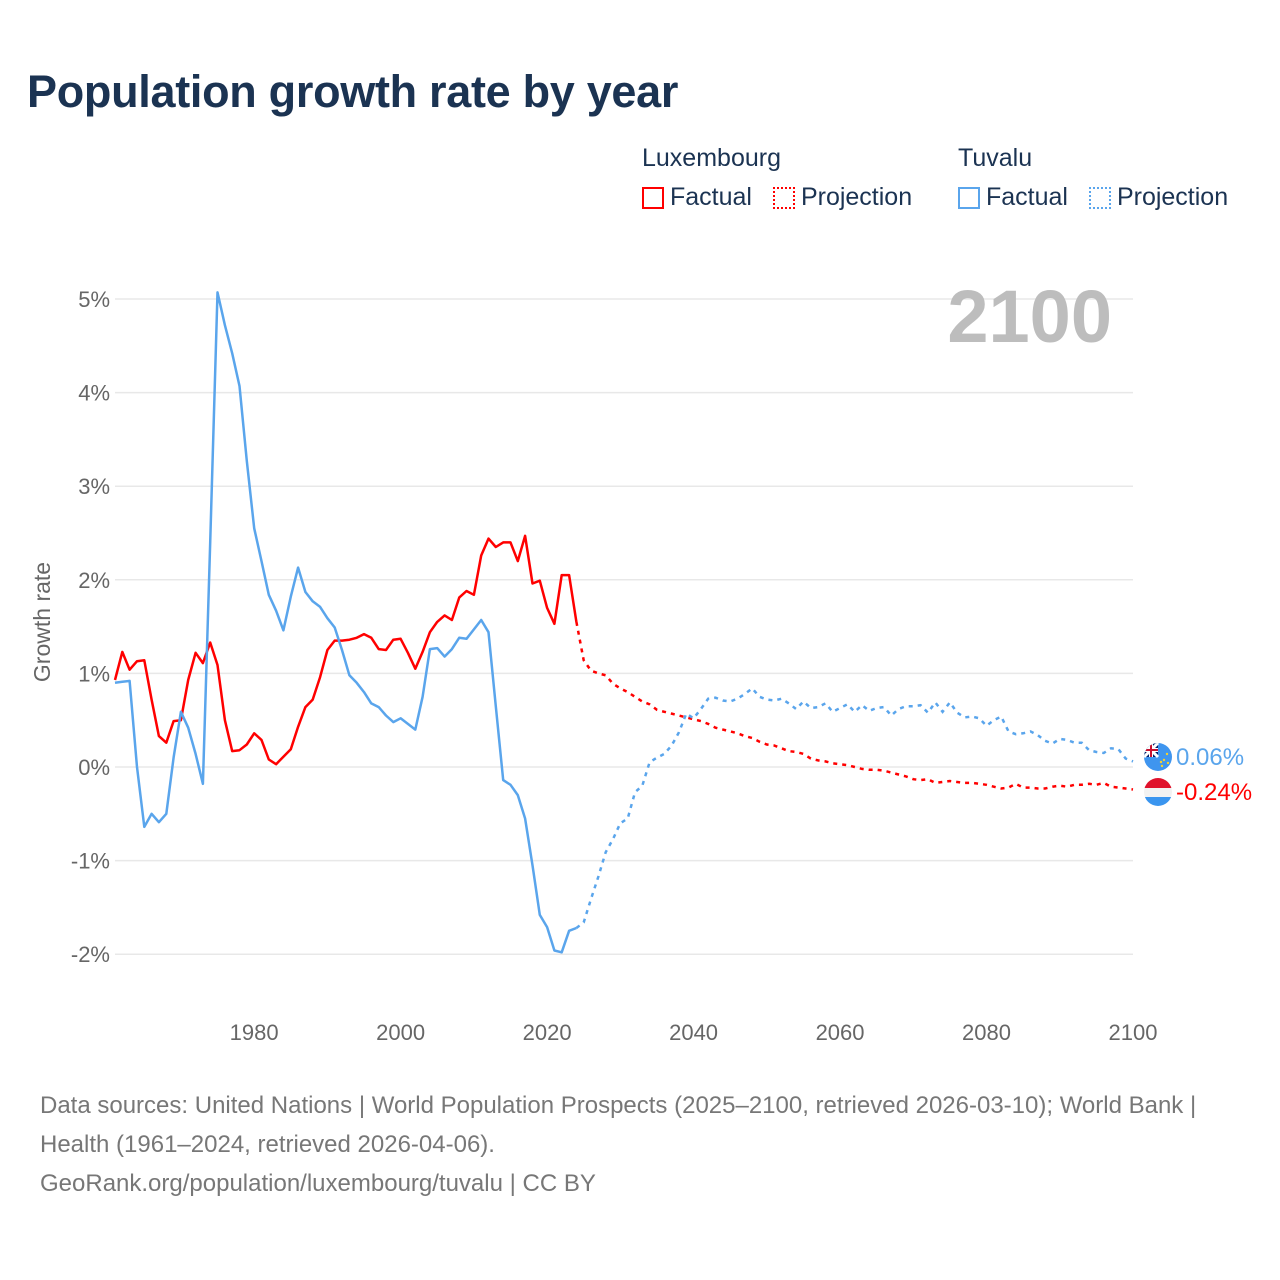  I want to click on x-tick-label: 2060, so click(840, 1032).